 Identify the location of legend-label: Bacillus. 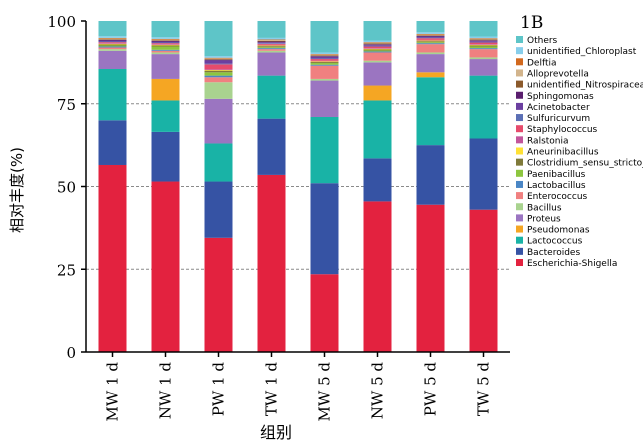
(544, 208).